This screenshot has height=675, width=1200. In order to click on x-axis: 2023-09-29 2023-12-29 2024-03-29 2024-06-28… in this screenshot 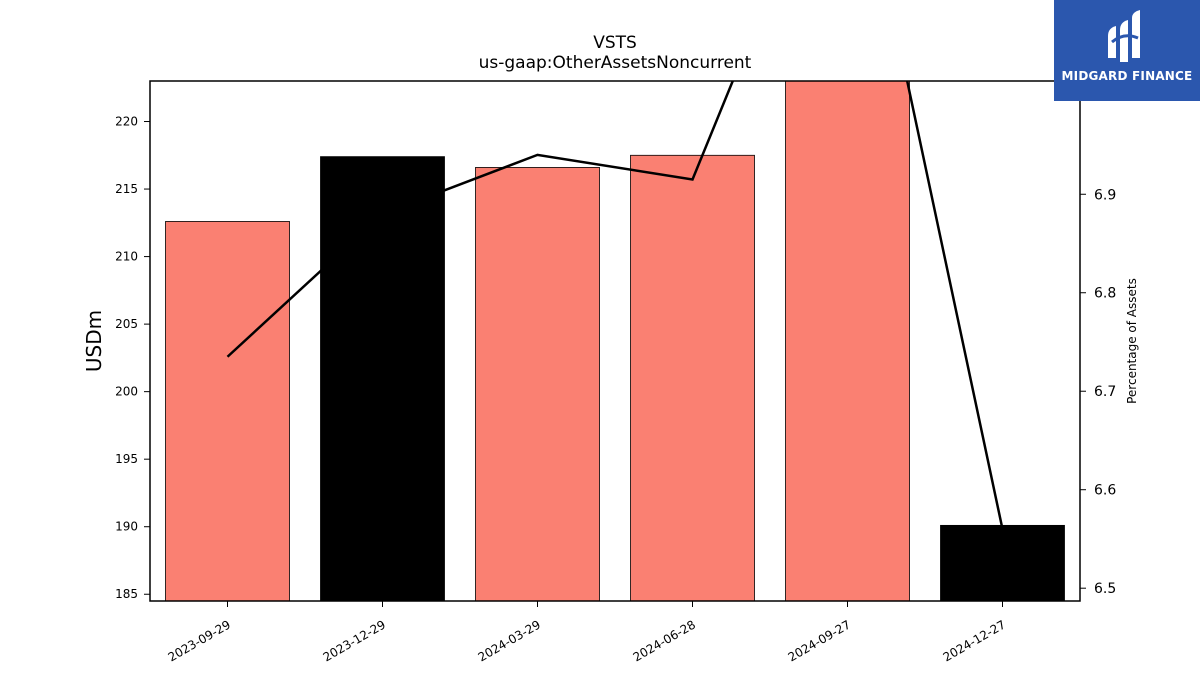, I will do `click(587, 632)`.